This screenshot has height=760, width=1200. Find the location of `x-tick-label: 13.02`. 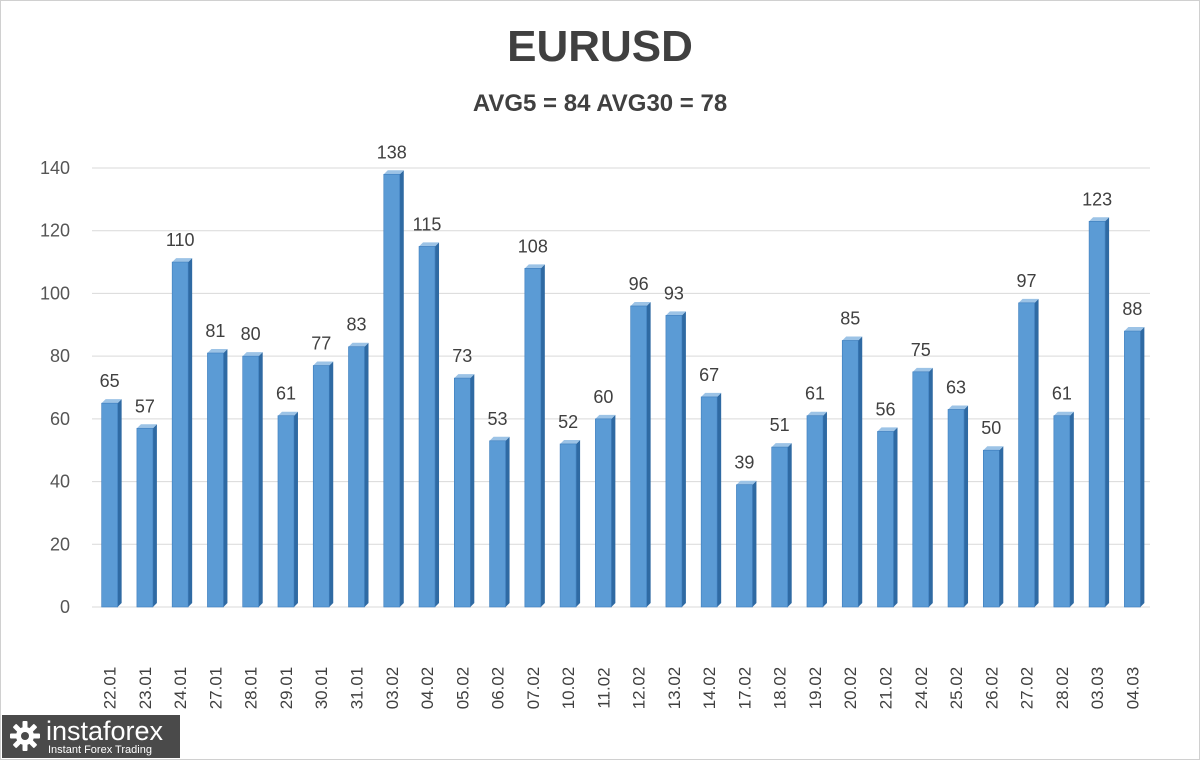

x-tick-label: 13.02 is located at coordinates (674, 688).